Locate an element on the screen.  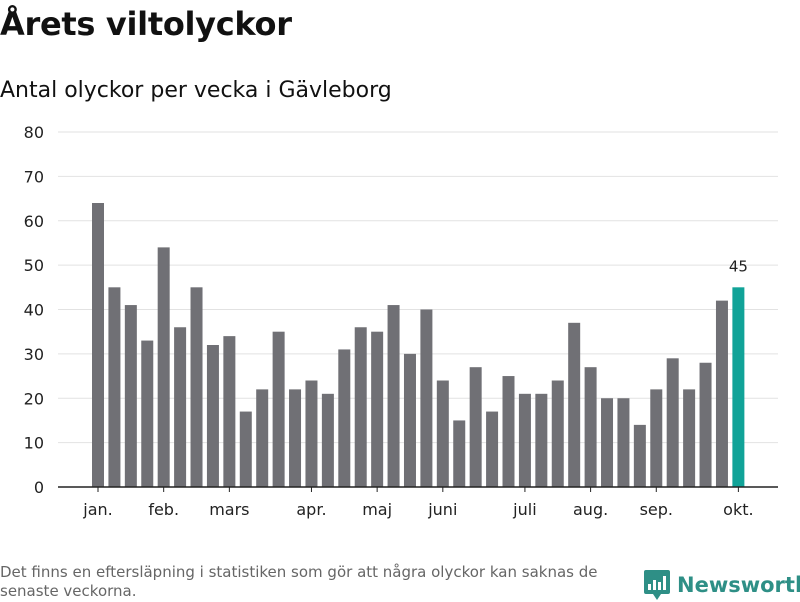
y-tick-label: 50 is located at coordinates (34, 265).